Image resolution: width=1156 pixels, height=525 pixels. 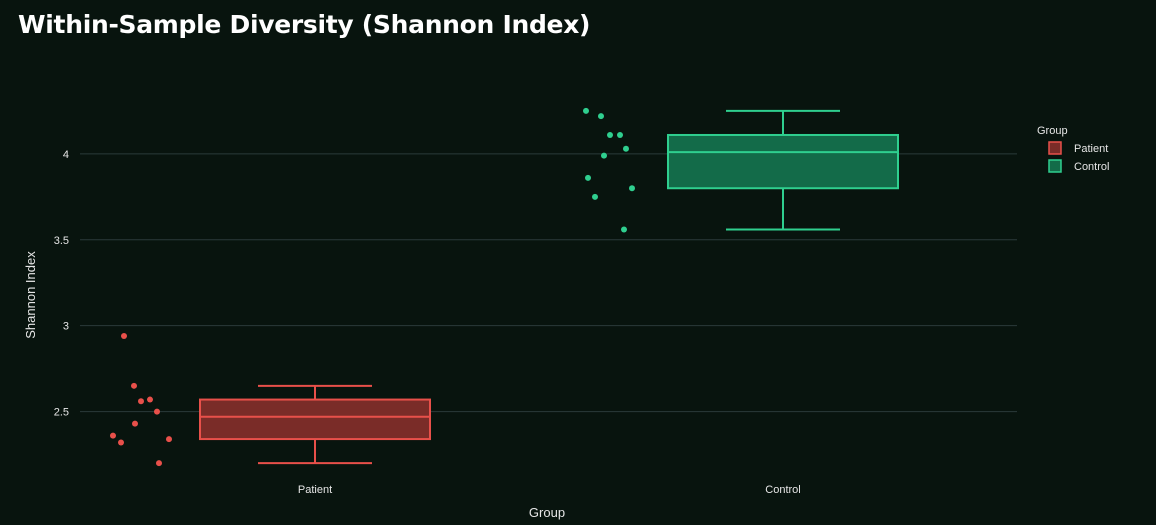 I want to click on y-tick-label: 4, so click(x=66, y=155).